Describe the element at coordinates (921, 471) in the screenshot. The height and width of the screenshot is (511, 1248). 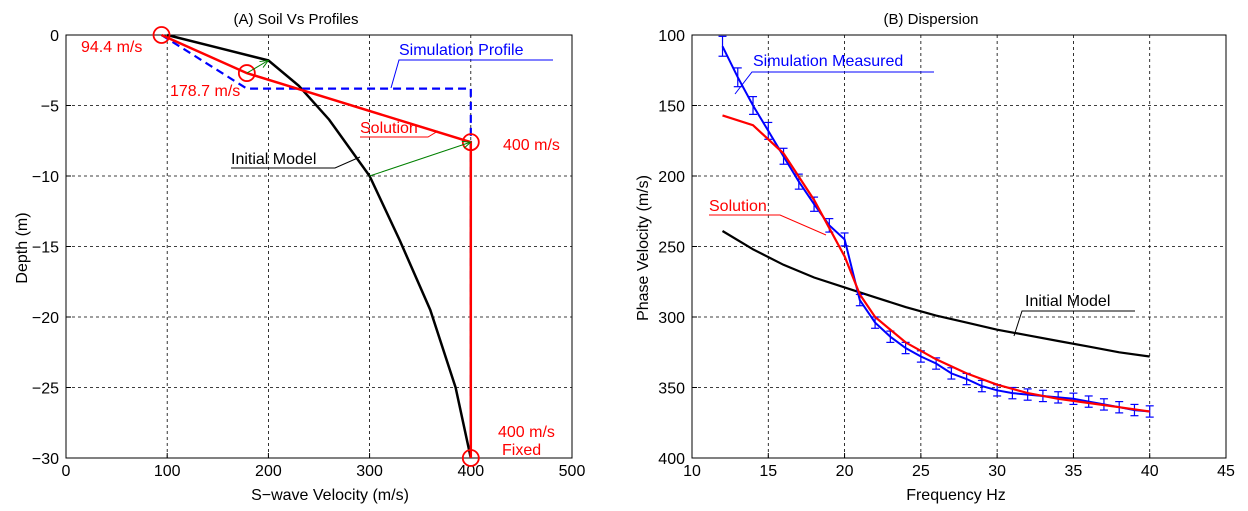
I see `chart-b-xtick-label: 25` at that location.